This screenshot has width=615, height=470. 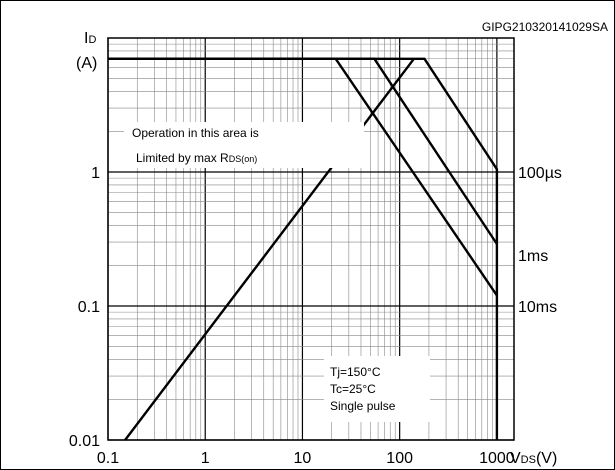 I want to click on conditions-bg, so click(x=377, y=389).